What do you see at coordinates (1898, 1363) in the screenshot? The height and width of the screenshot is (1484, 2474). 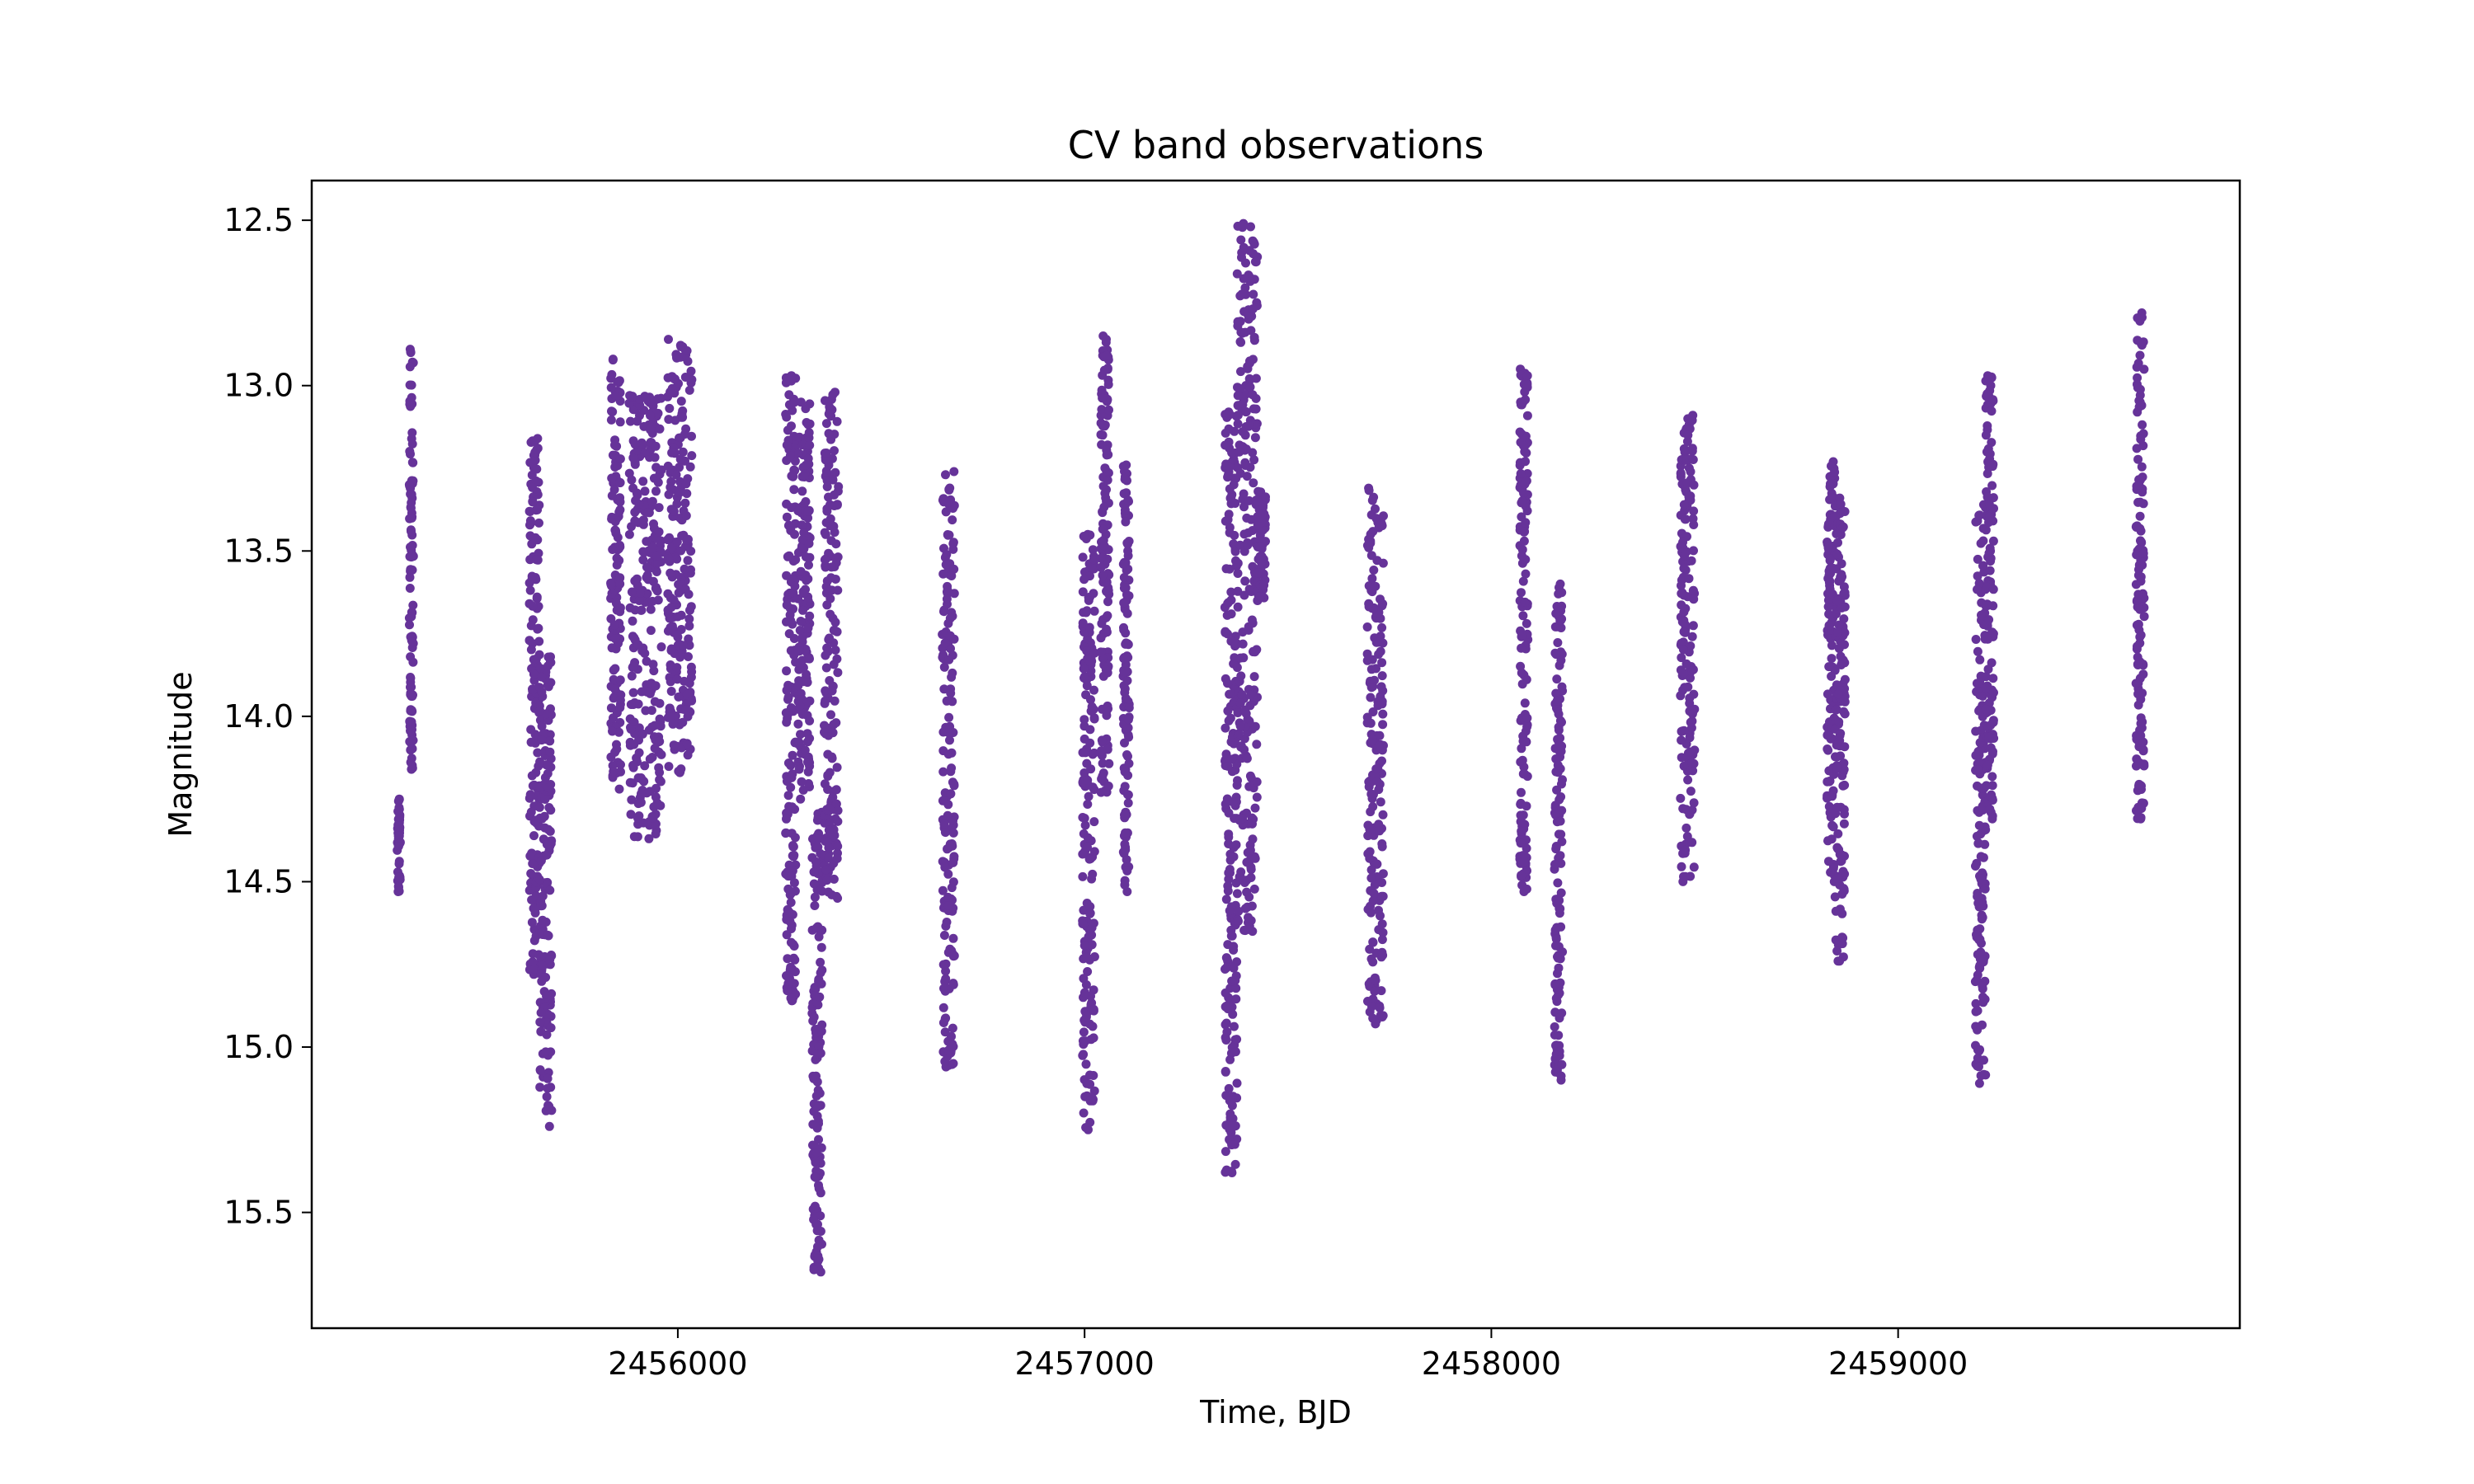 I see `x-tick-label: 2459000` at bounding box center [1898, 1363].